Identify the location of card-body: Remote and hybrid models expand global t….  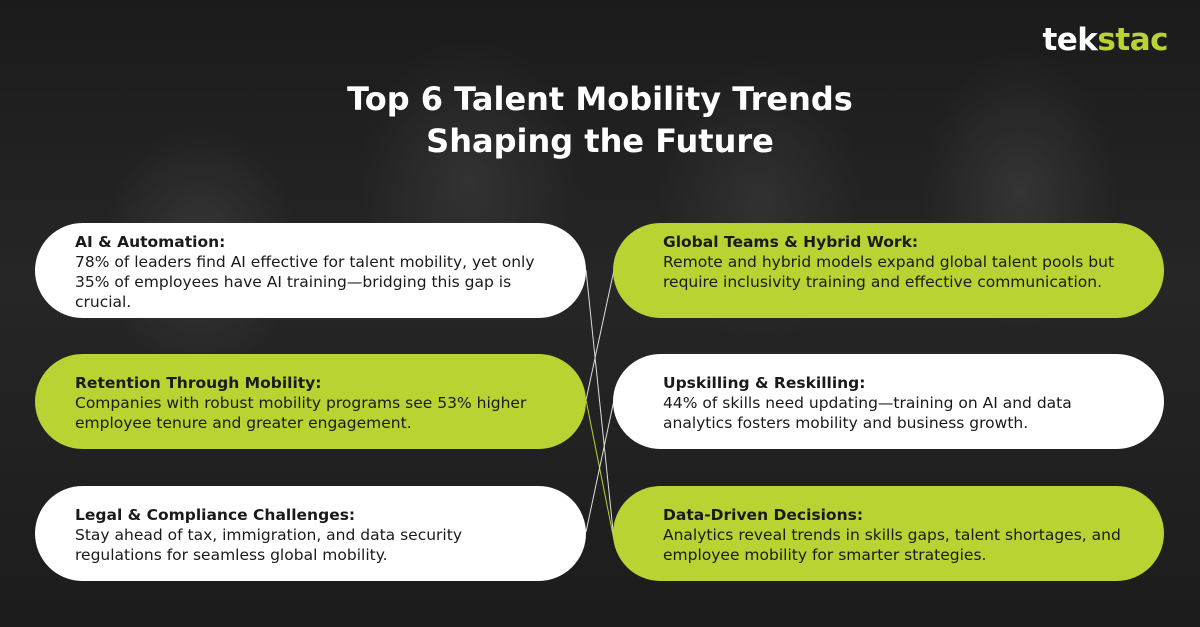
(889, 272).